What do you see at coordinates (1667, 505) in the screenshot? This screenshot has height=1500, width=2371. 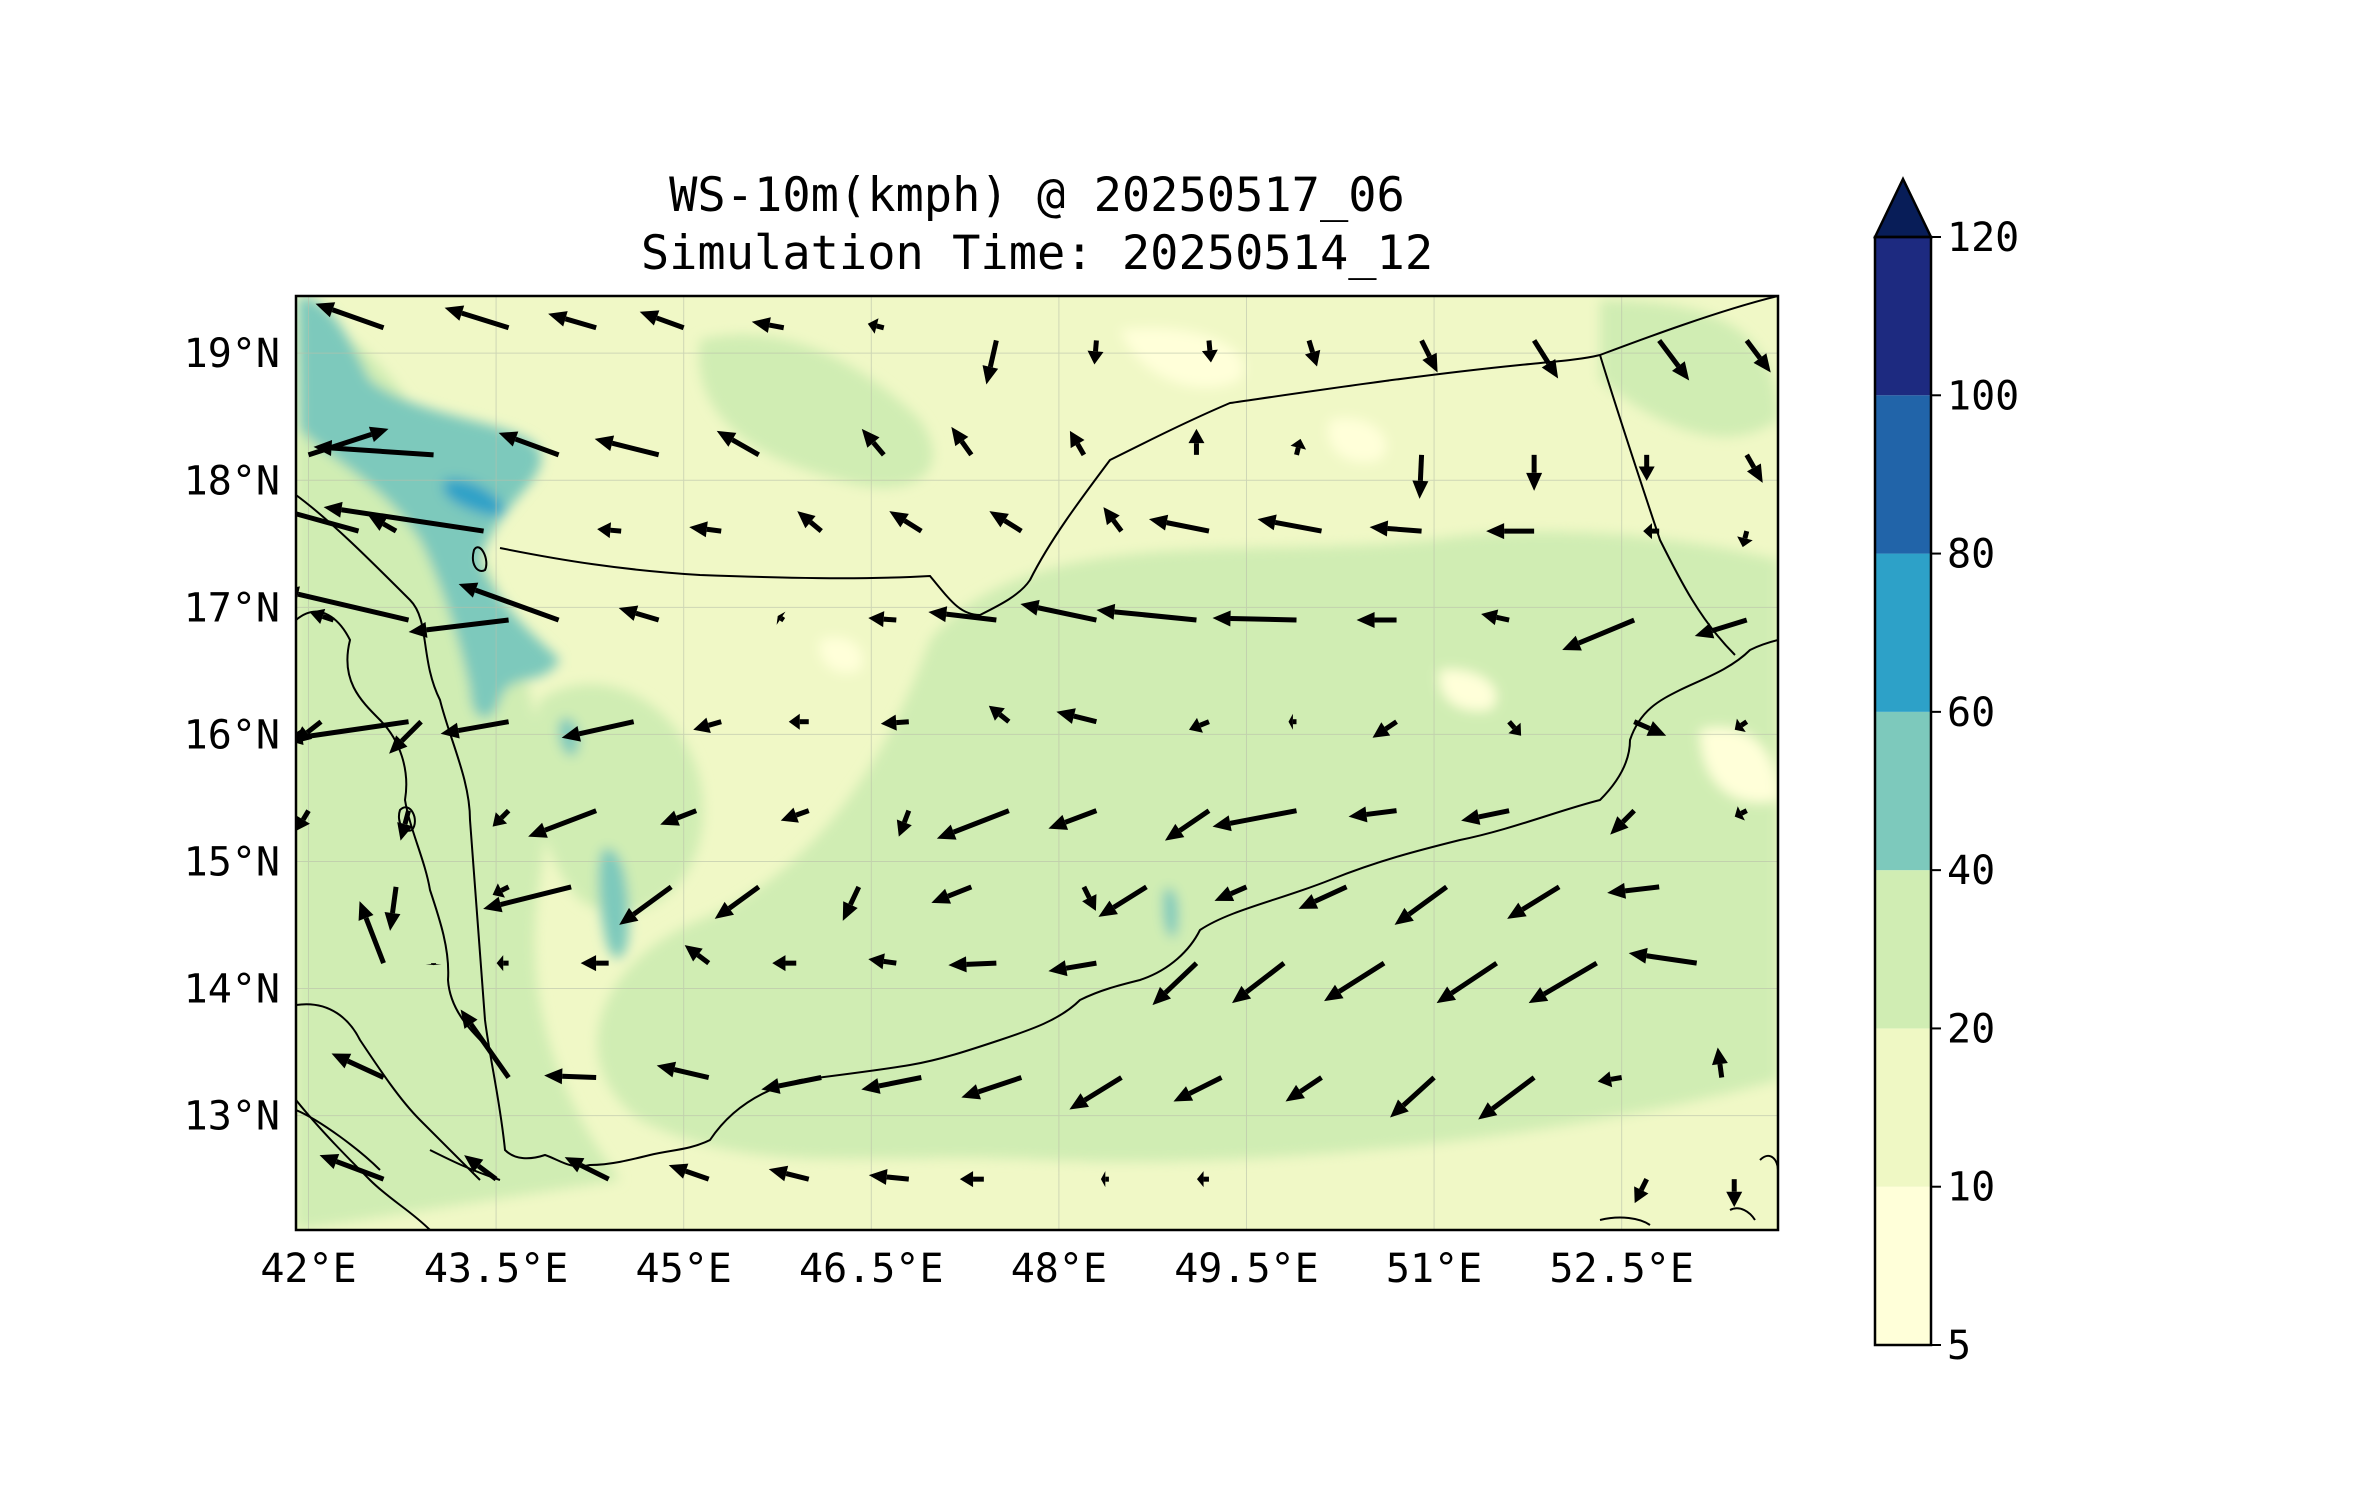 I see `border-yemen-oman` at bounding box center [1667, 505].